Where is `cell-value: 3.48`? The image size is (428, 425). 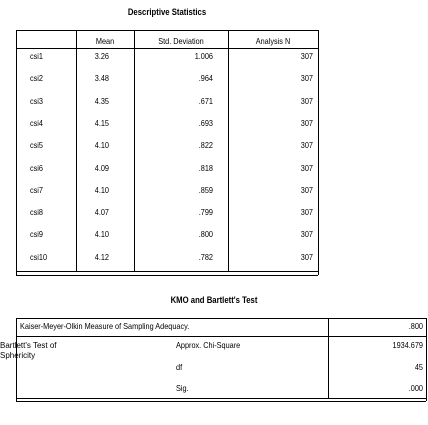 cell-value: 3.48 is located at coordinates (101, 78).